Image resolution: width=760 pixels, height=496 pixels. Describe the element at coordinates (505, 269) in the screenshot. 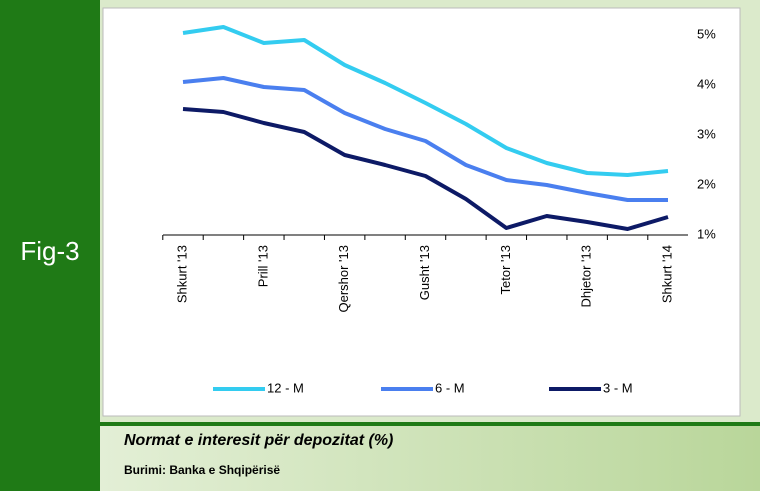

I see `x-tick-label: Tetor '13` at that location.